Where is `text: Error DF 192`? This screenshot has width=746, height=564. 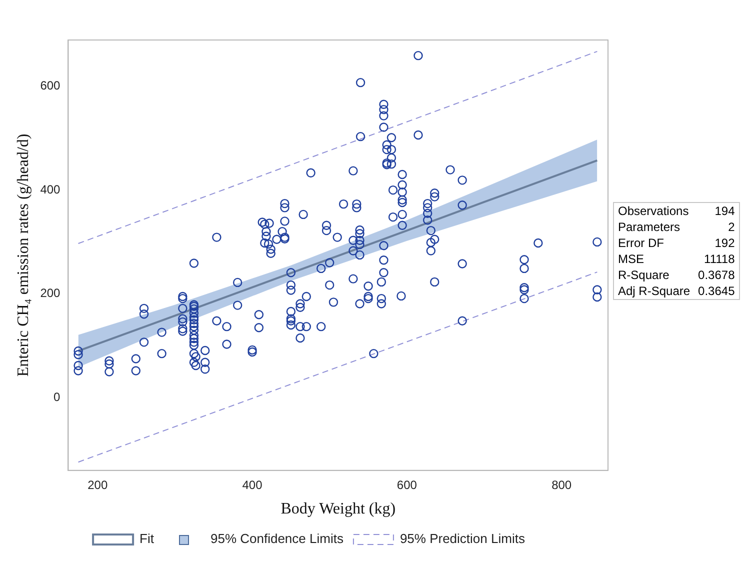 text: Error DF 192 is located at coordinates (676, 243).